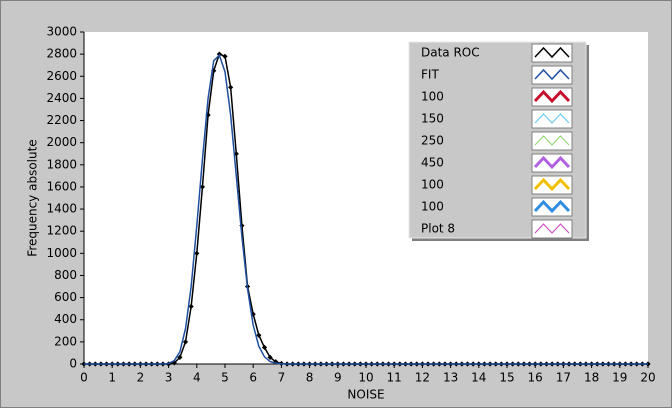 This screenshot has width=672, height=408. I want to click on legend: Data ROC FIT 100 150 250 450 100 100 Plot 8, so click(498, 141).